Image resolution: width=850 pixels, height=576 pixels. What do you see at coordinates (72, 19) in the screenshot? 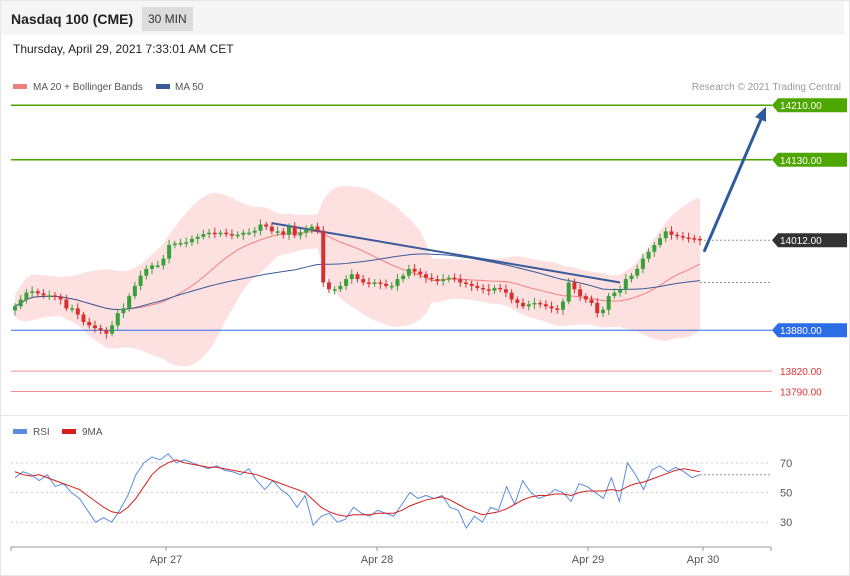
I see `instrument-title: Nasdaq 100 (CME)` at bounding box center [72, 19].